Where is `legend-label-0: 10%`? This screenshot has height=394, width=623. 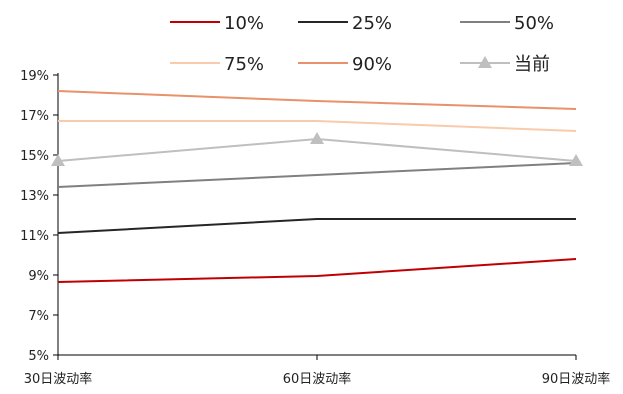
legend-label-0: 10% is located at coordinates (244, 23).